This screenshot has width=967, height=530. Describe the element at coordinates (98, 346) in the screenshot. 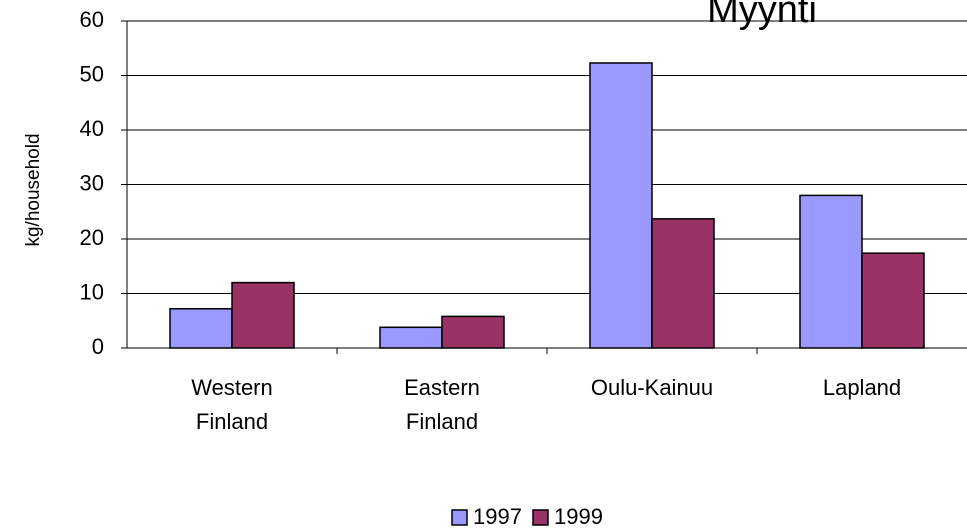

I see `y-tick-label: 0` at that location.